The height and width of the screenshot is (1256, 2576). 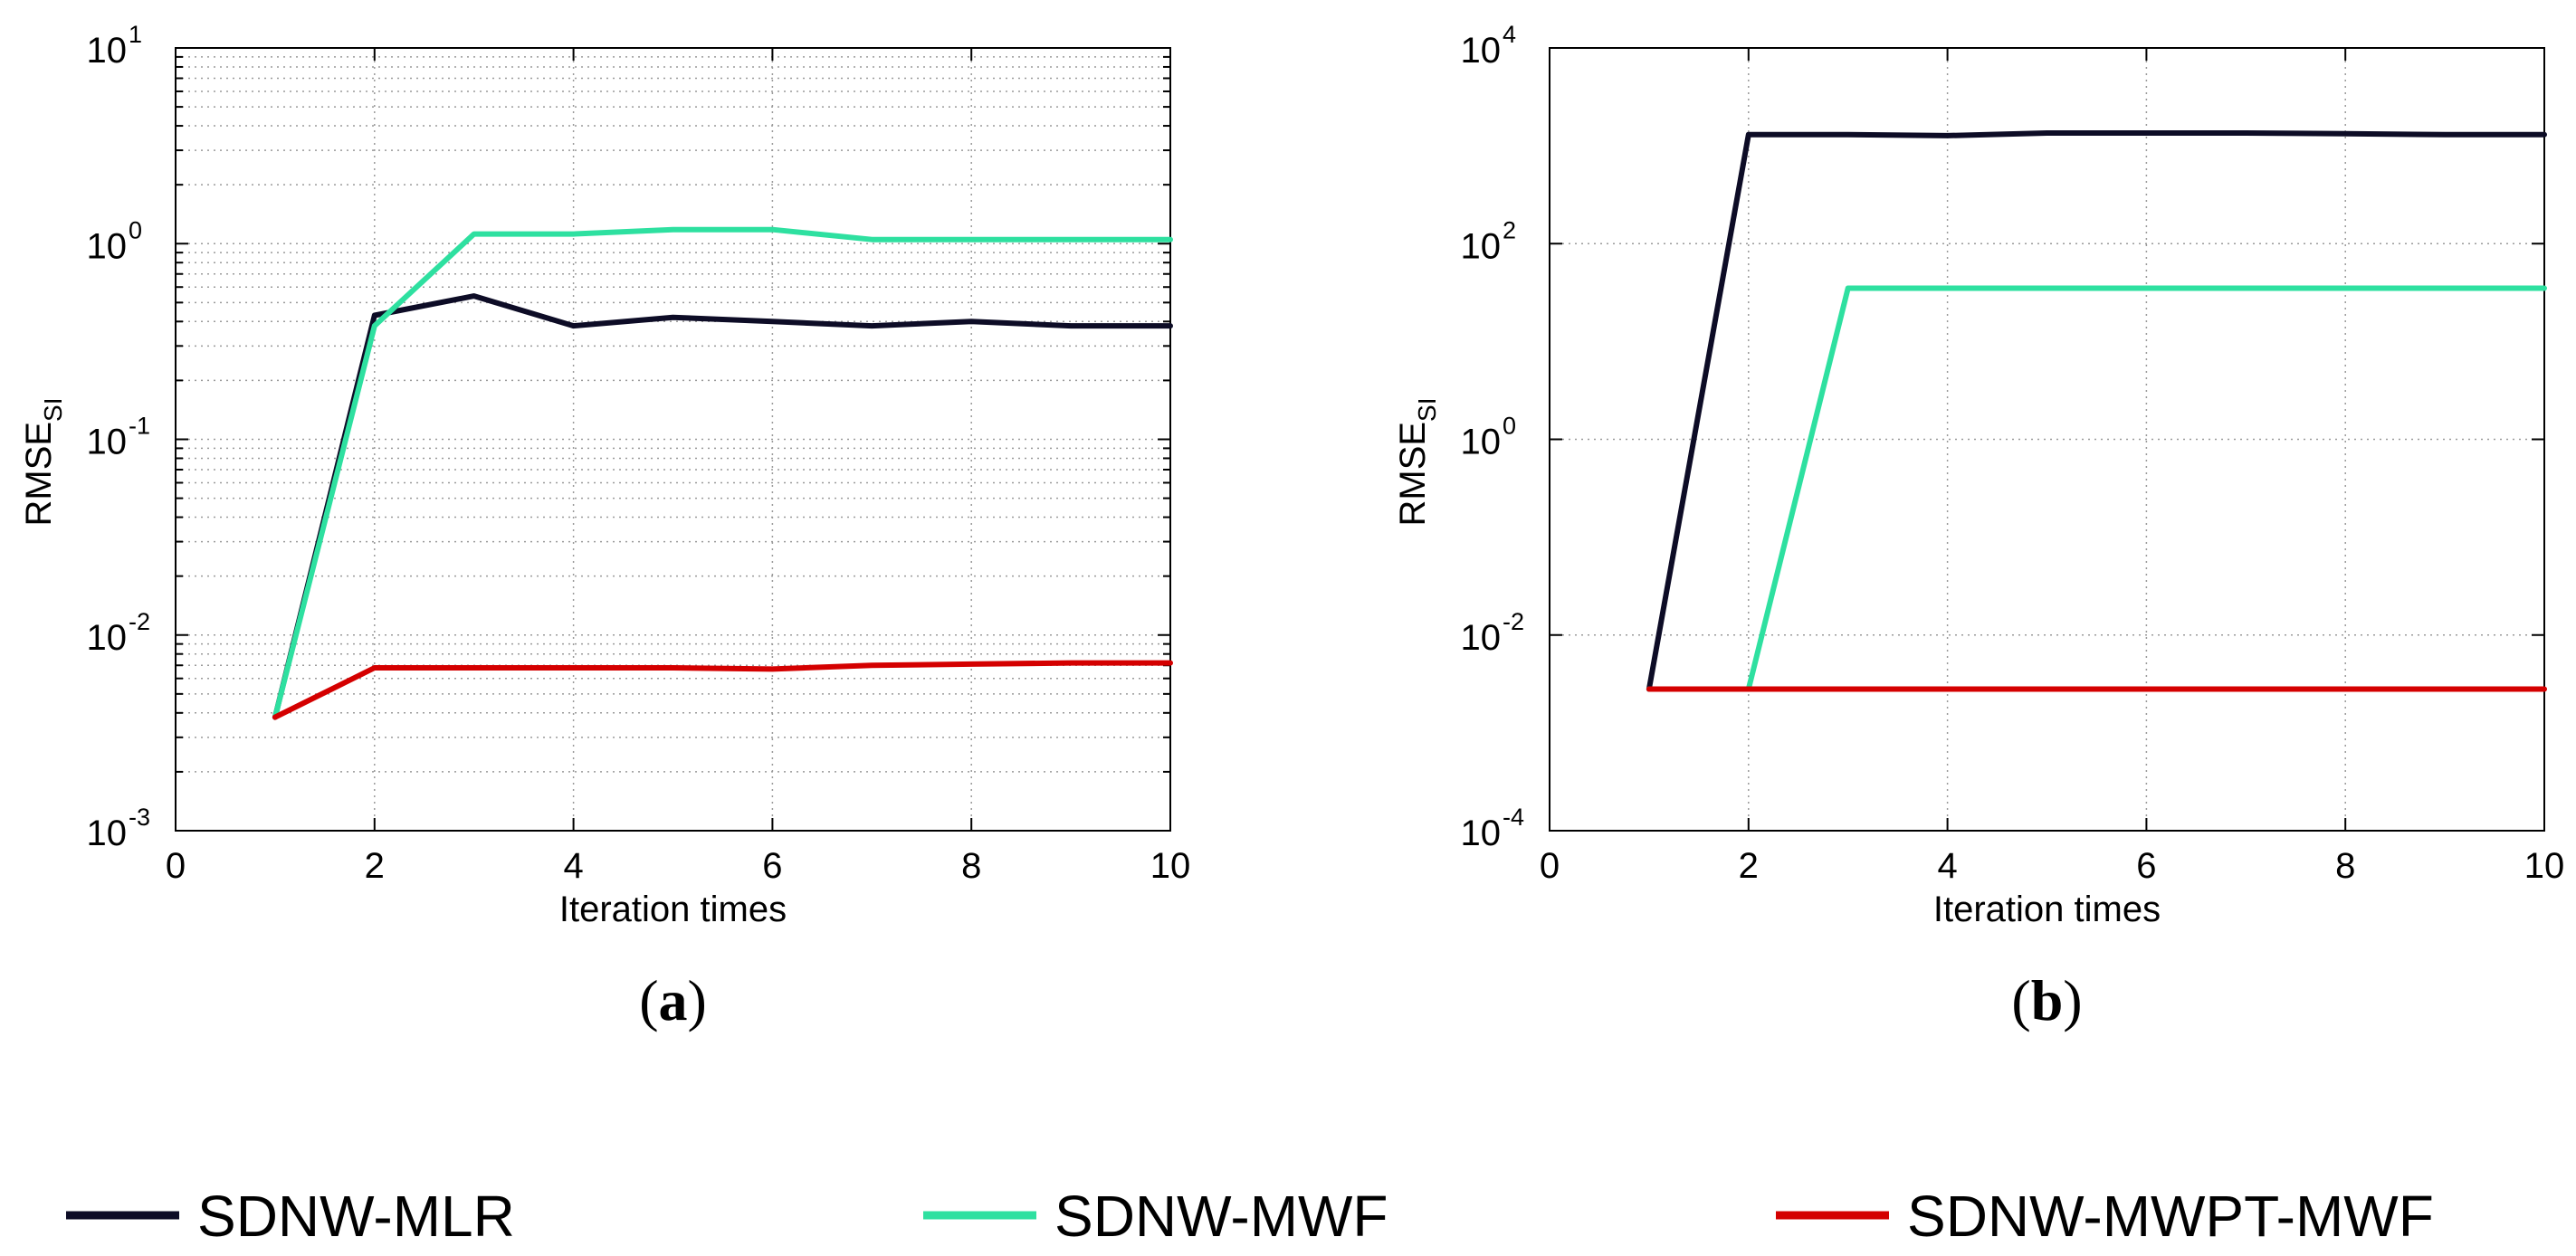 What do you see at coordinates (356, 1216) in the screenshot?
I see `legend-label: SDNW-MLR` at bounding box center [356, 1216].